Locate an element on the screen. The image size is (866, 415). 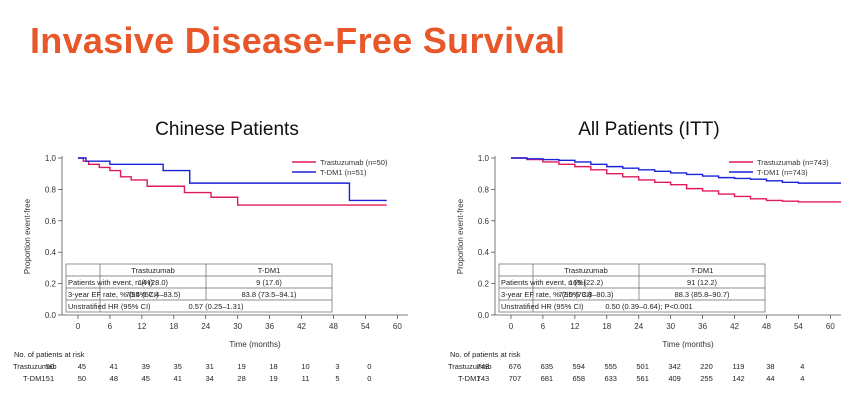
chart-title-itt: All Patients (ITT) is located at coordinates (649, 129).